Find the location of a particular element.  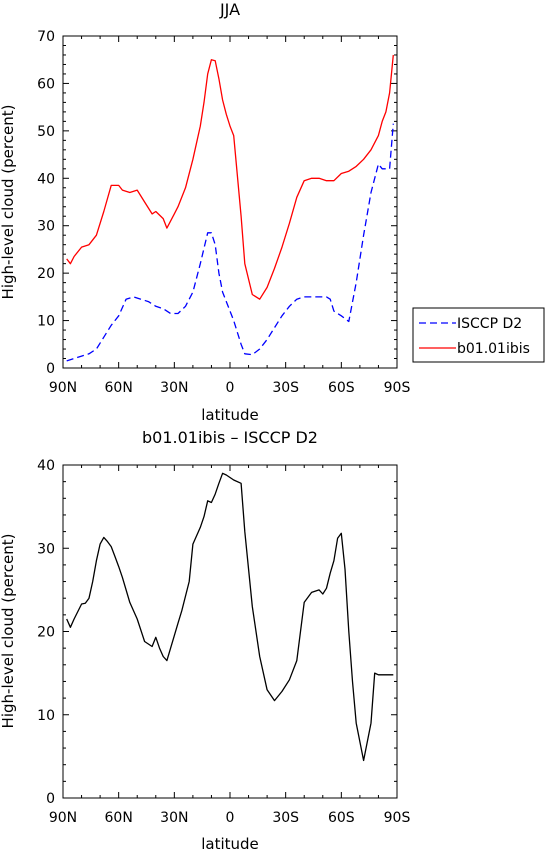

legend: ISCCP D2 b01.01ibis is located at coordinates (478, 335).